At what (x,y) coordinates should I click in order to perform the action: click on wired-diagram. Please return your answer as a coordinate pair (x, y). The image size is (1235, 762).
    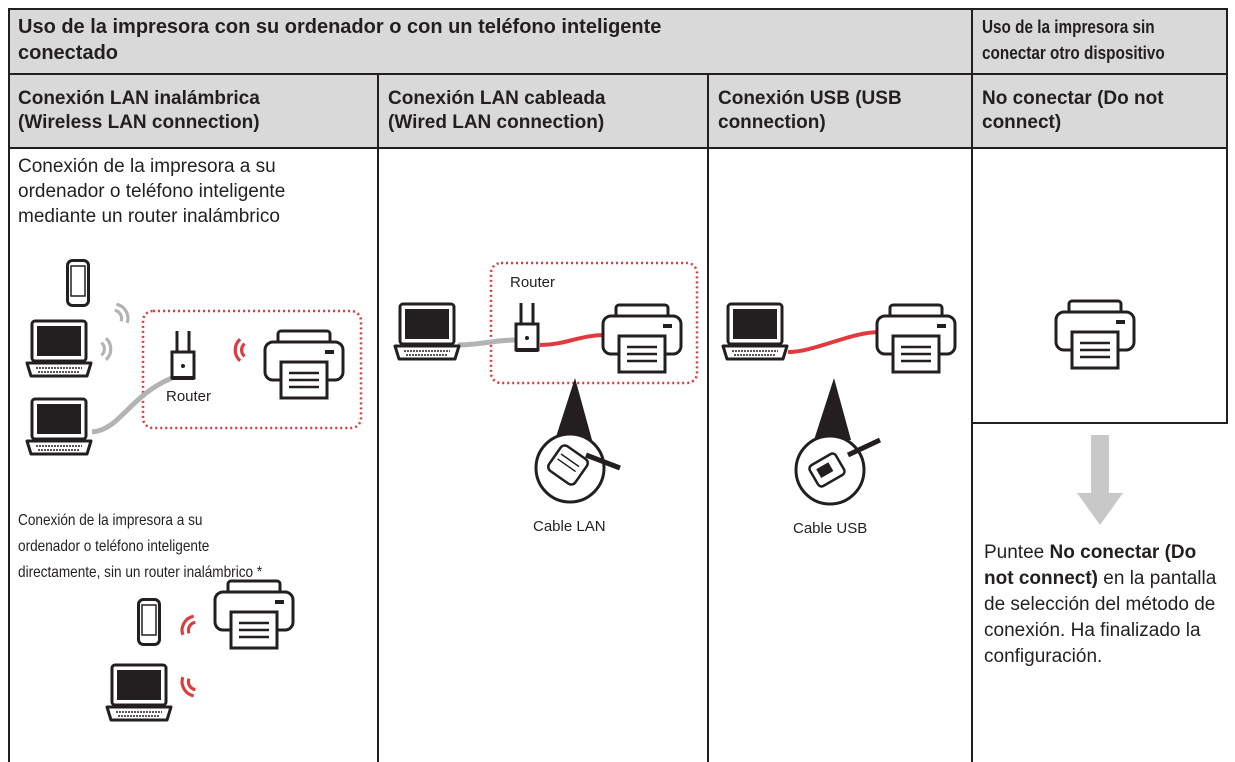
    Looking at the image, I should click on (546, 382).